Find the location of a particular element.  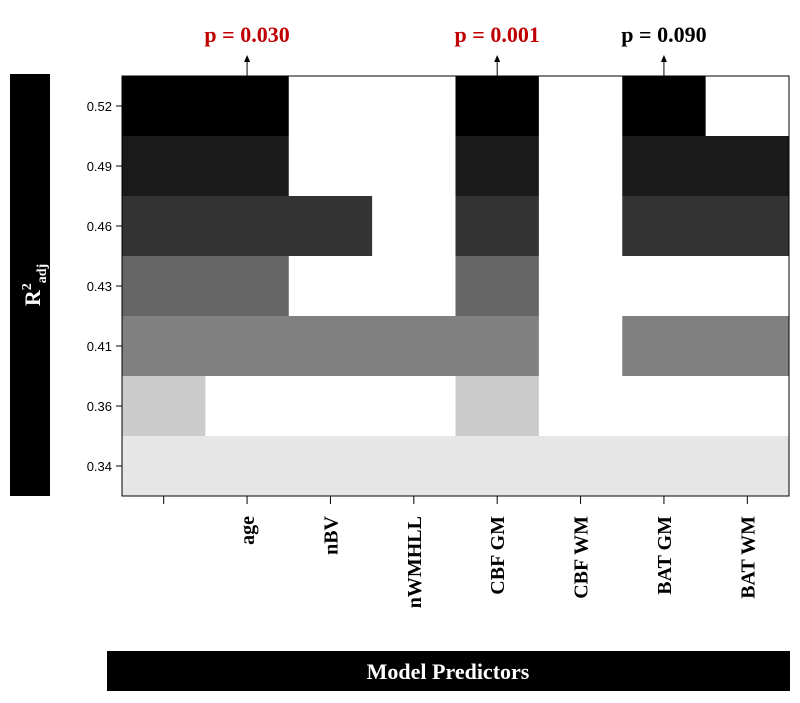

y-tick-label: 0.52 is located at coordinates (99, 106).